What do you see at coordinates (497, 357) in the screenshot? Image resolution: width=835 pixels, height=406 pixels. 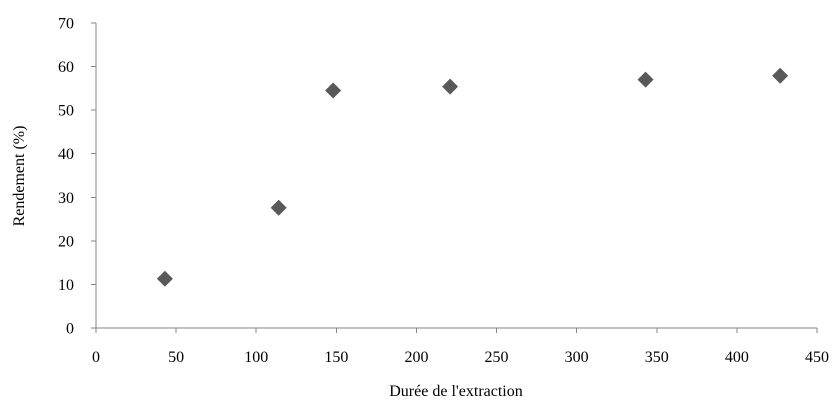 I see `x-tick-label: 250` at bounding box center [497, 357].